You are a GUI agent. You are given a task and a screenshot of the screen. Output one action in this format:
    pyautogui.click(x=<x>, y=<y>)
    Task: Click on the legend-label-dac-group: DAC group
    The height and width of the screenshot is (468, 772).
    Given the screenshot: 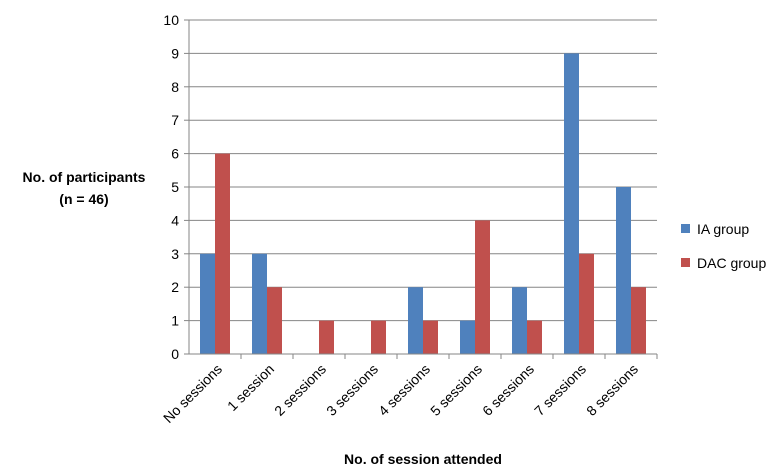 What is the action you would take?
    pyautogui.click(x=731, y=263)
    